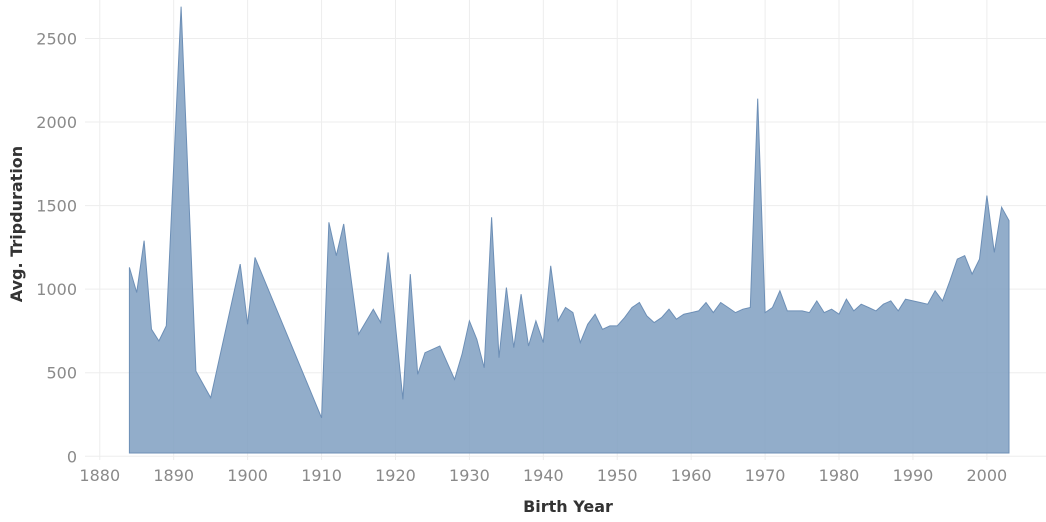 Image resolution: width=1046 pixels, height=522 pixels. I want to click on y-tick-label: 0, so click(72, 456).